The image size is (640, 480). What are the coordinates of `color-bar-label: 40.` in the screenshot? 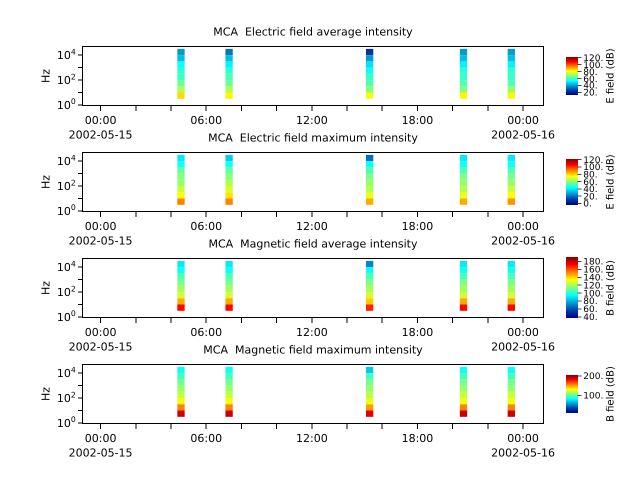 It's located at (590, 318).